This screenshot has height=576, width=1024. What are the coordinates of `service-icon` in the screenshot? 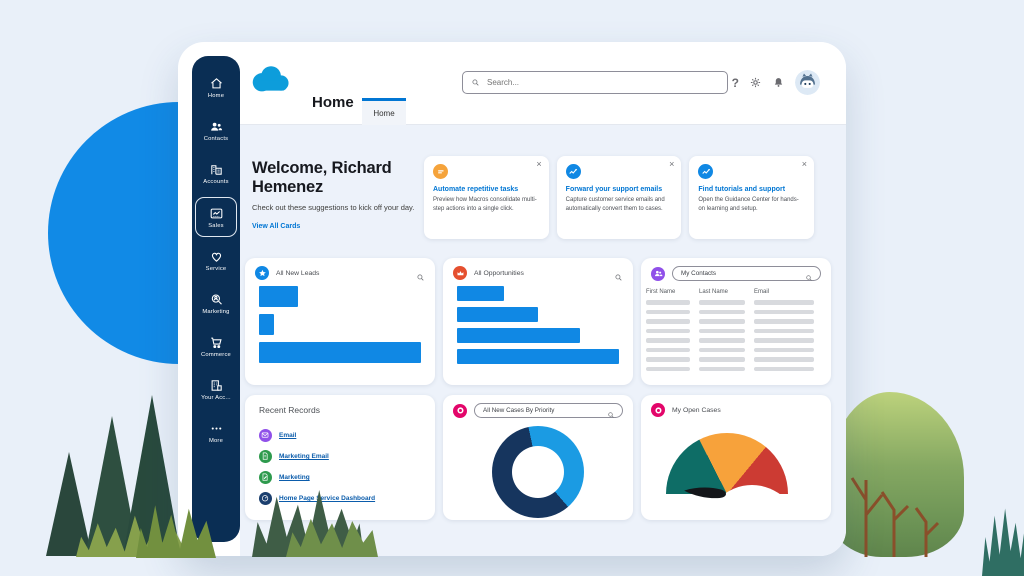 It's located at (216, 256).